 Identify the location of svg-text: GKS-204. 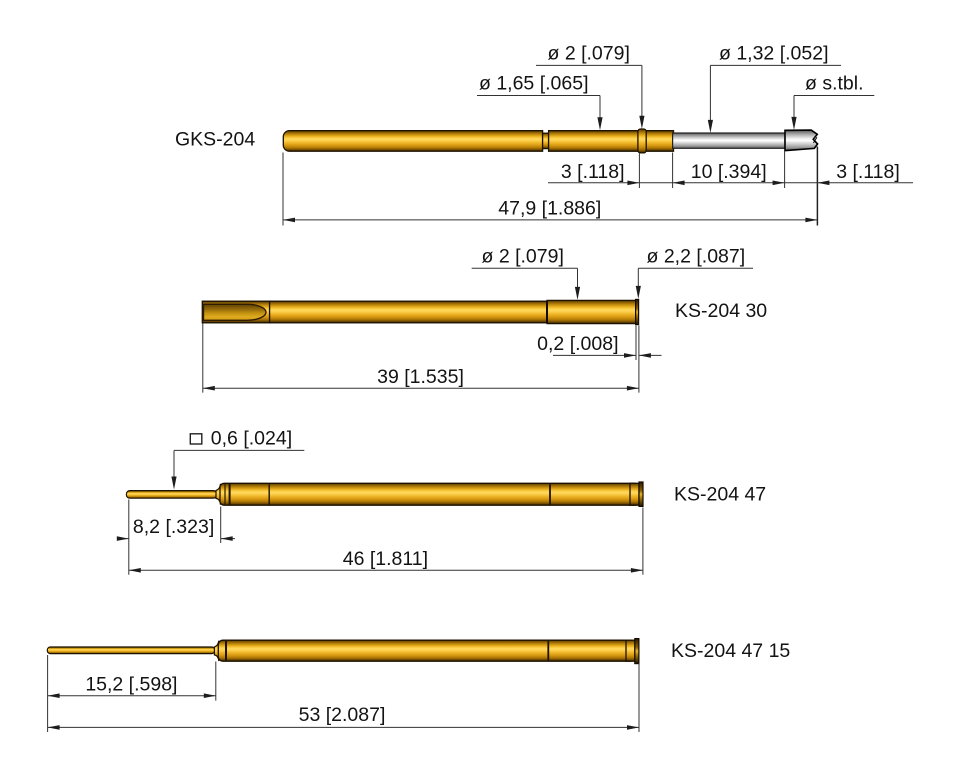
(215, 140).